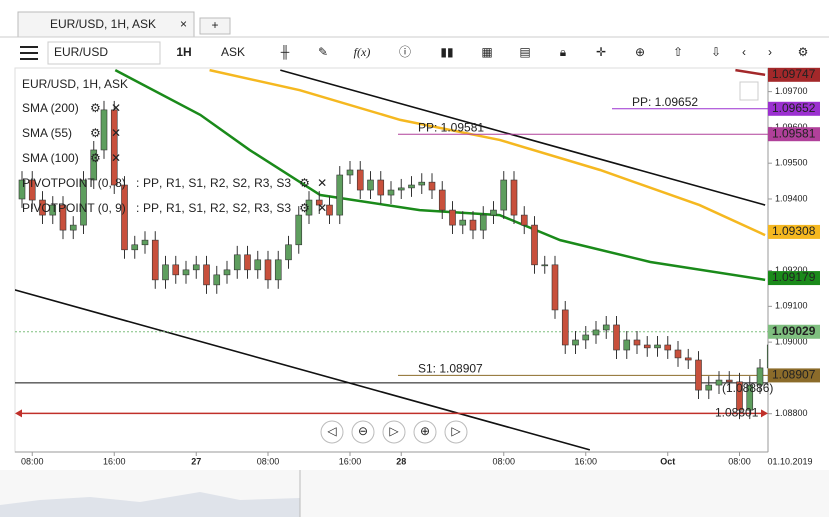 The height and width of the screenshot is (522, 829). What do you see at coordinates (183, 52) in the screenshot?
I see `interval: 1H` at bounding box center [183, 52].